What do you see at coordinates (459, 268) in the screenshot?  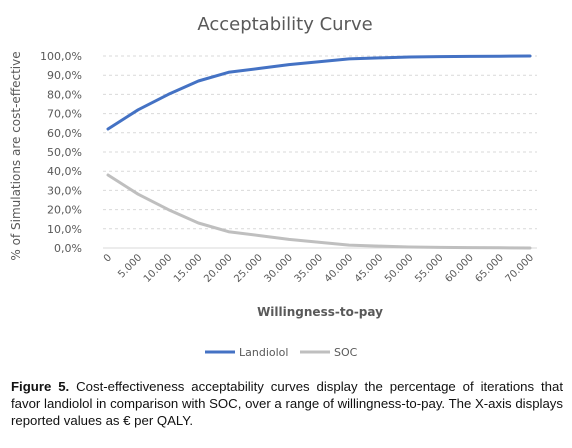 I see `x-tick-label: 60.000` at bounding box center [459, 268].